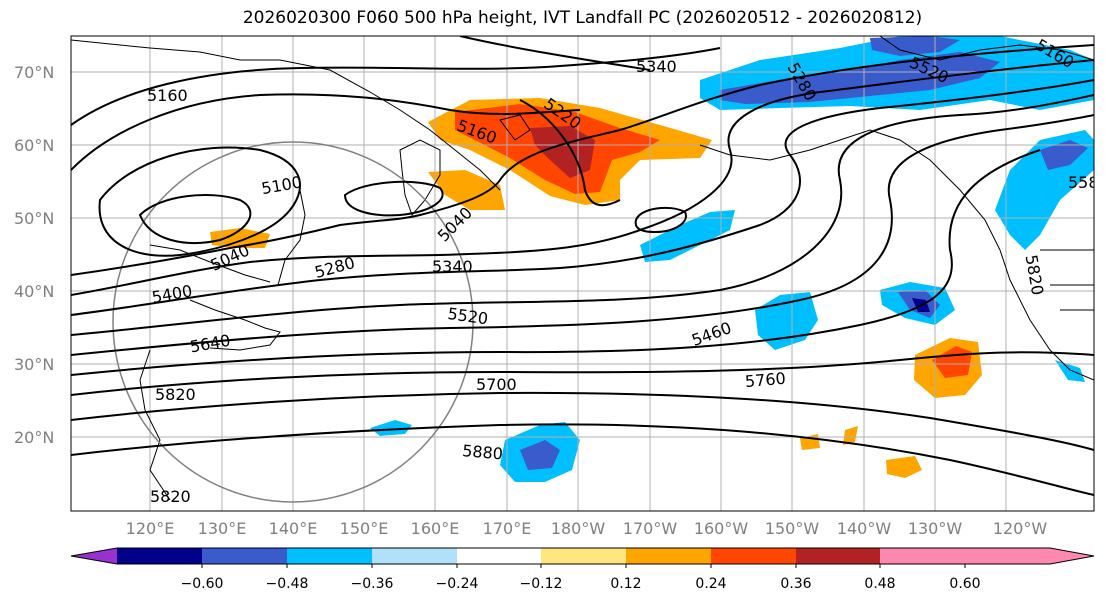 The image size is (1105, 604). Describe the element at coordinates (293, 528) in the screenshot. I see `lon-label: 140°E` at that location.